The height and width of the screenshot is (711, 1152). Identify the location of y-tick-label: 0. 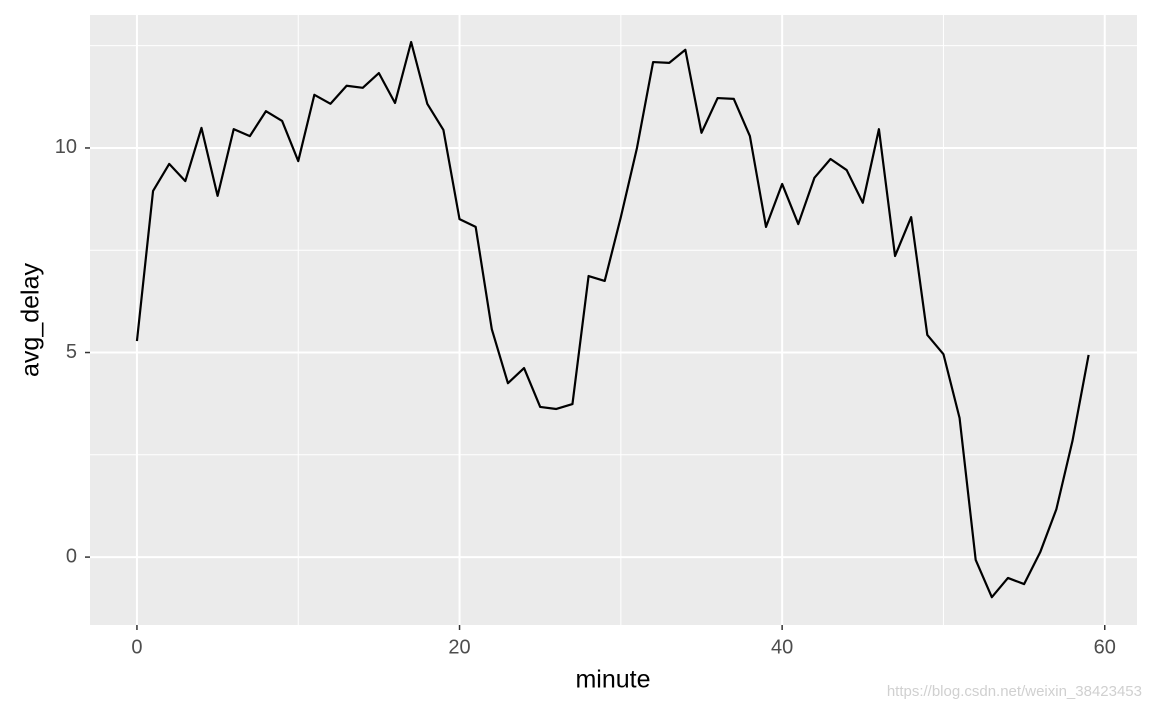
(71, 556).